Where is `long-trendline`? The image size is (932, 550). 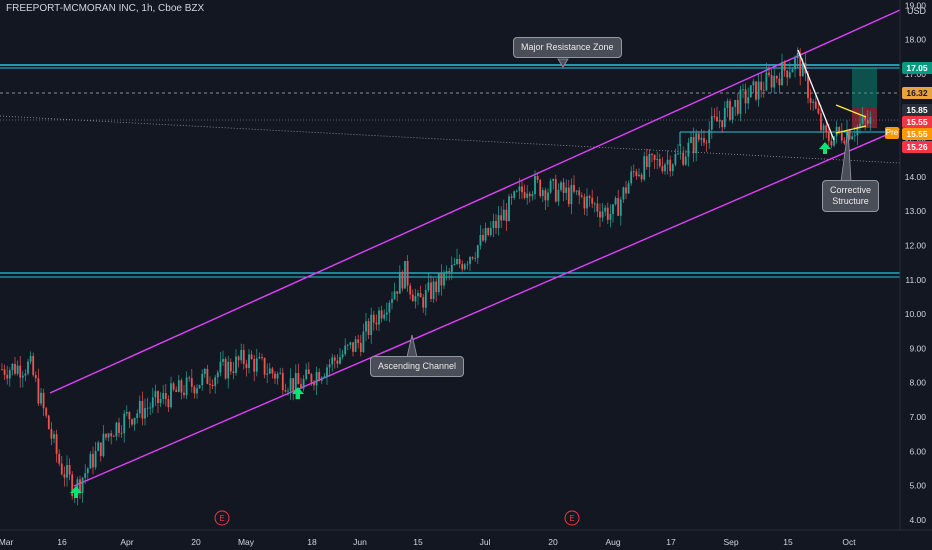 long-trendline is located at coordinates (450, 139).